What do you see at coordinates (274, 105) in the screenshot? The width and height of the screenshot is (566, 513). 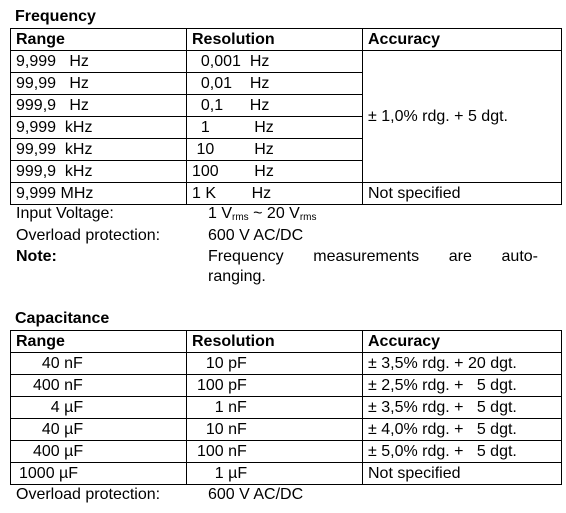 I see `resolution-cell: 0,1 Hz` at bounding box center [274, 105].